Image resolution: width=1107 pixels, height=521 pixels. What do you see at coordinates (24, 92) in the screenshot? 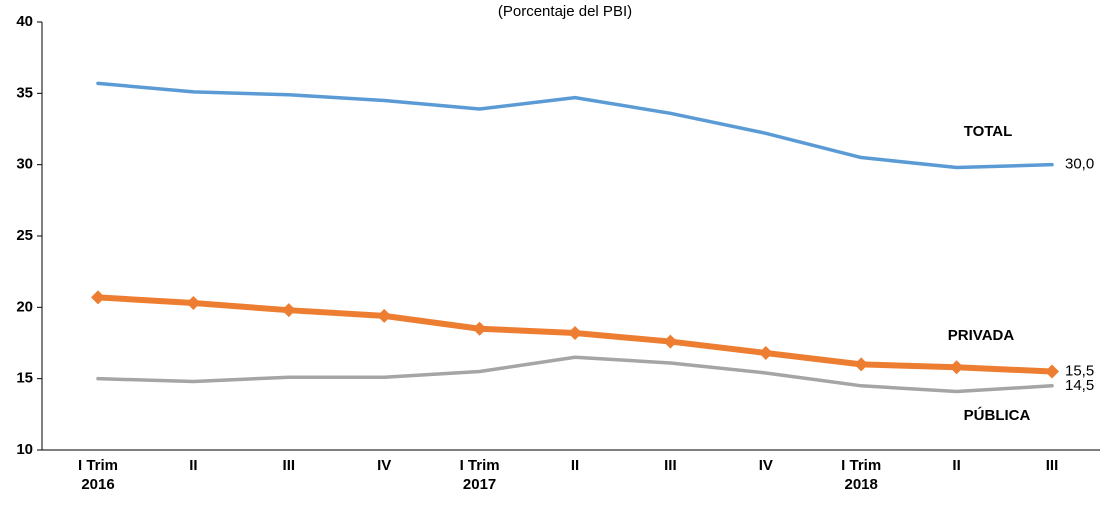
I see `y-tick-label: 35` at bounding box center [24, 92].